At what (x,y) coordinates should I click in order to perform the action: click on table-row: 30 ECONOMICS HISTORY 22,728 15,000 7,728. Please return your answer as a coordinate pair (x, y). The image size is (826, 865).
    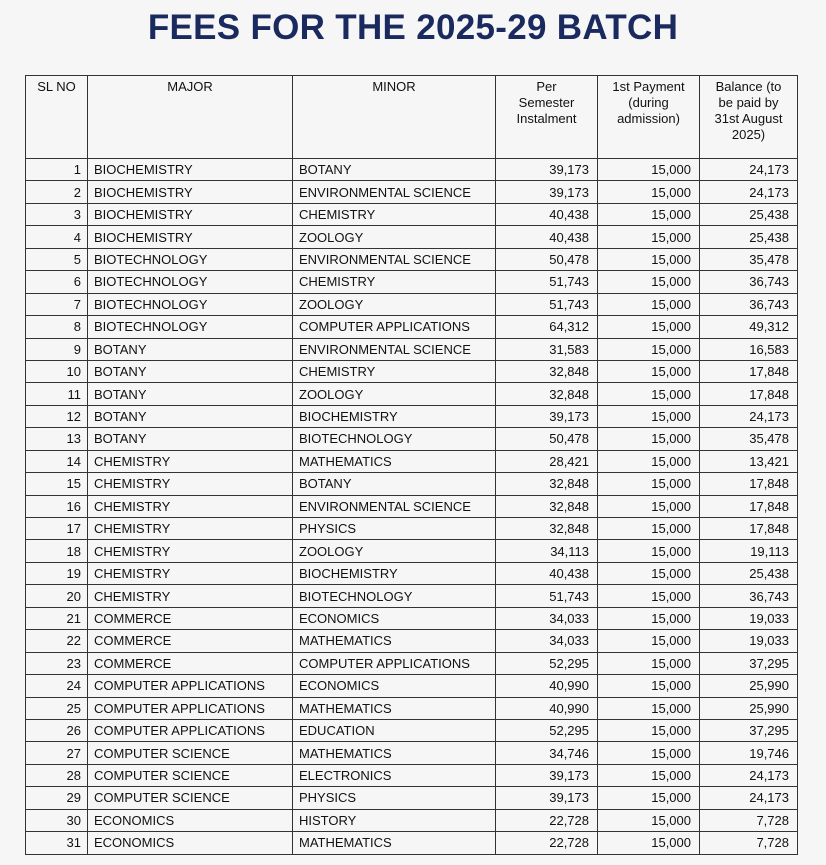
    Looking at the image, I should click on (411, 820).